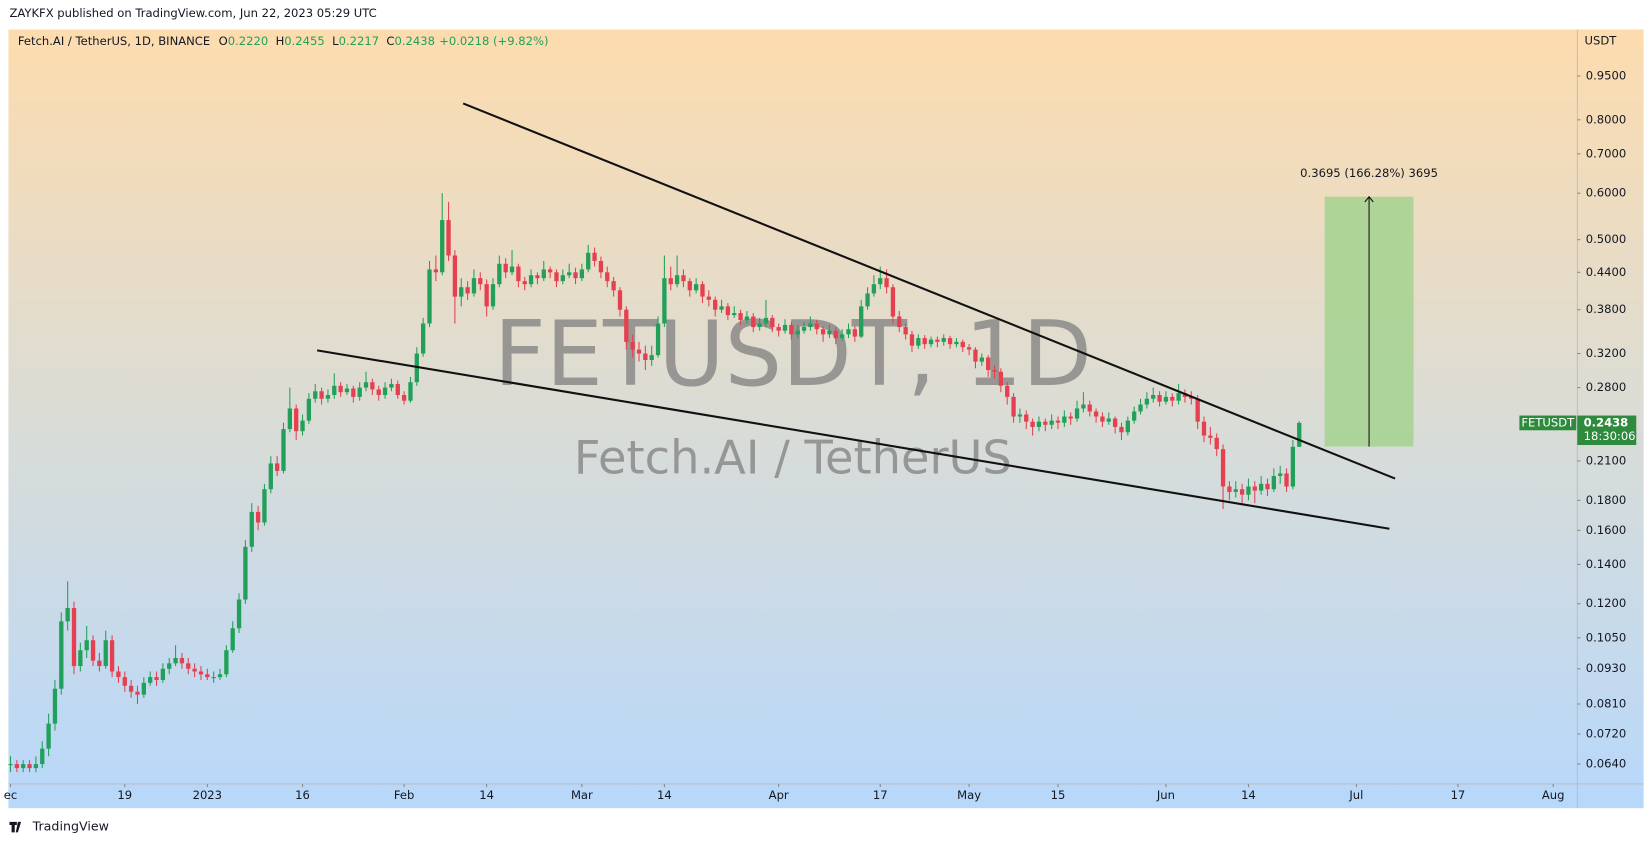  What do you see at coordinates (1369, 173) in the screenshot?
I see `measure-label: 0.3695 (166.28%) 3695` at bounding box center [1369, 173].